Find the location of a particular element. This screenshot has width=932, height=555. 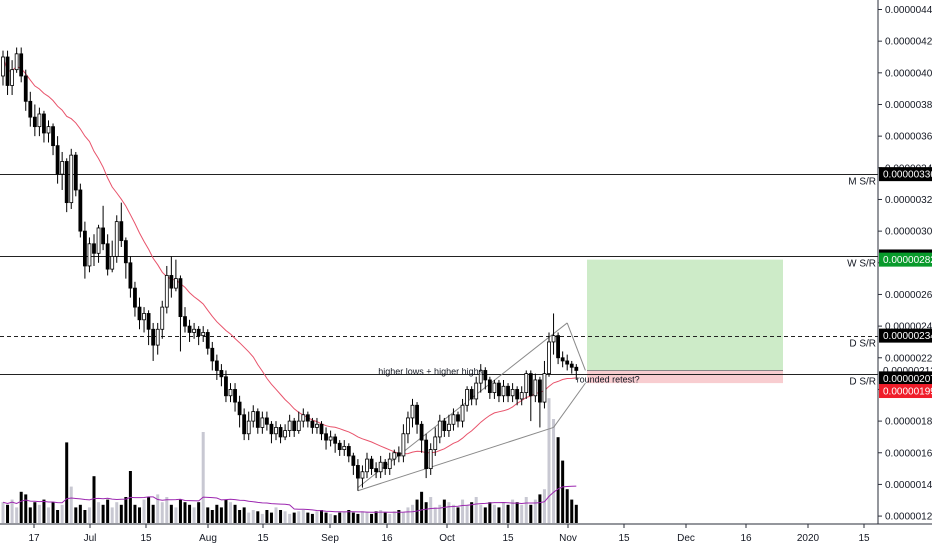

extra-price-tag-0-bg is located at coordinates (905, 259).